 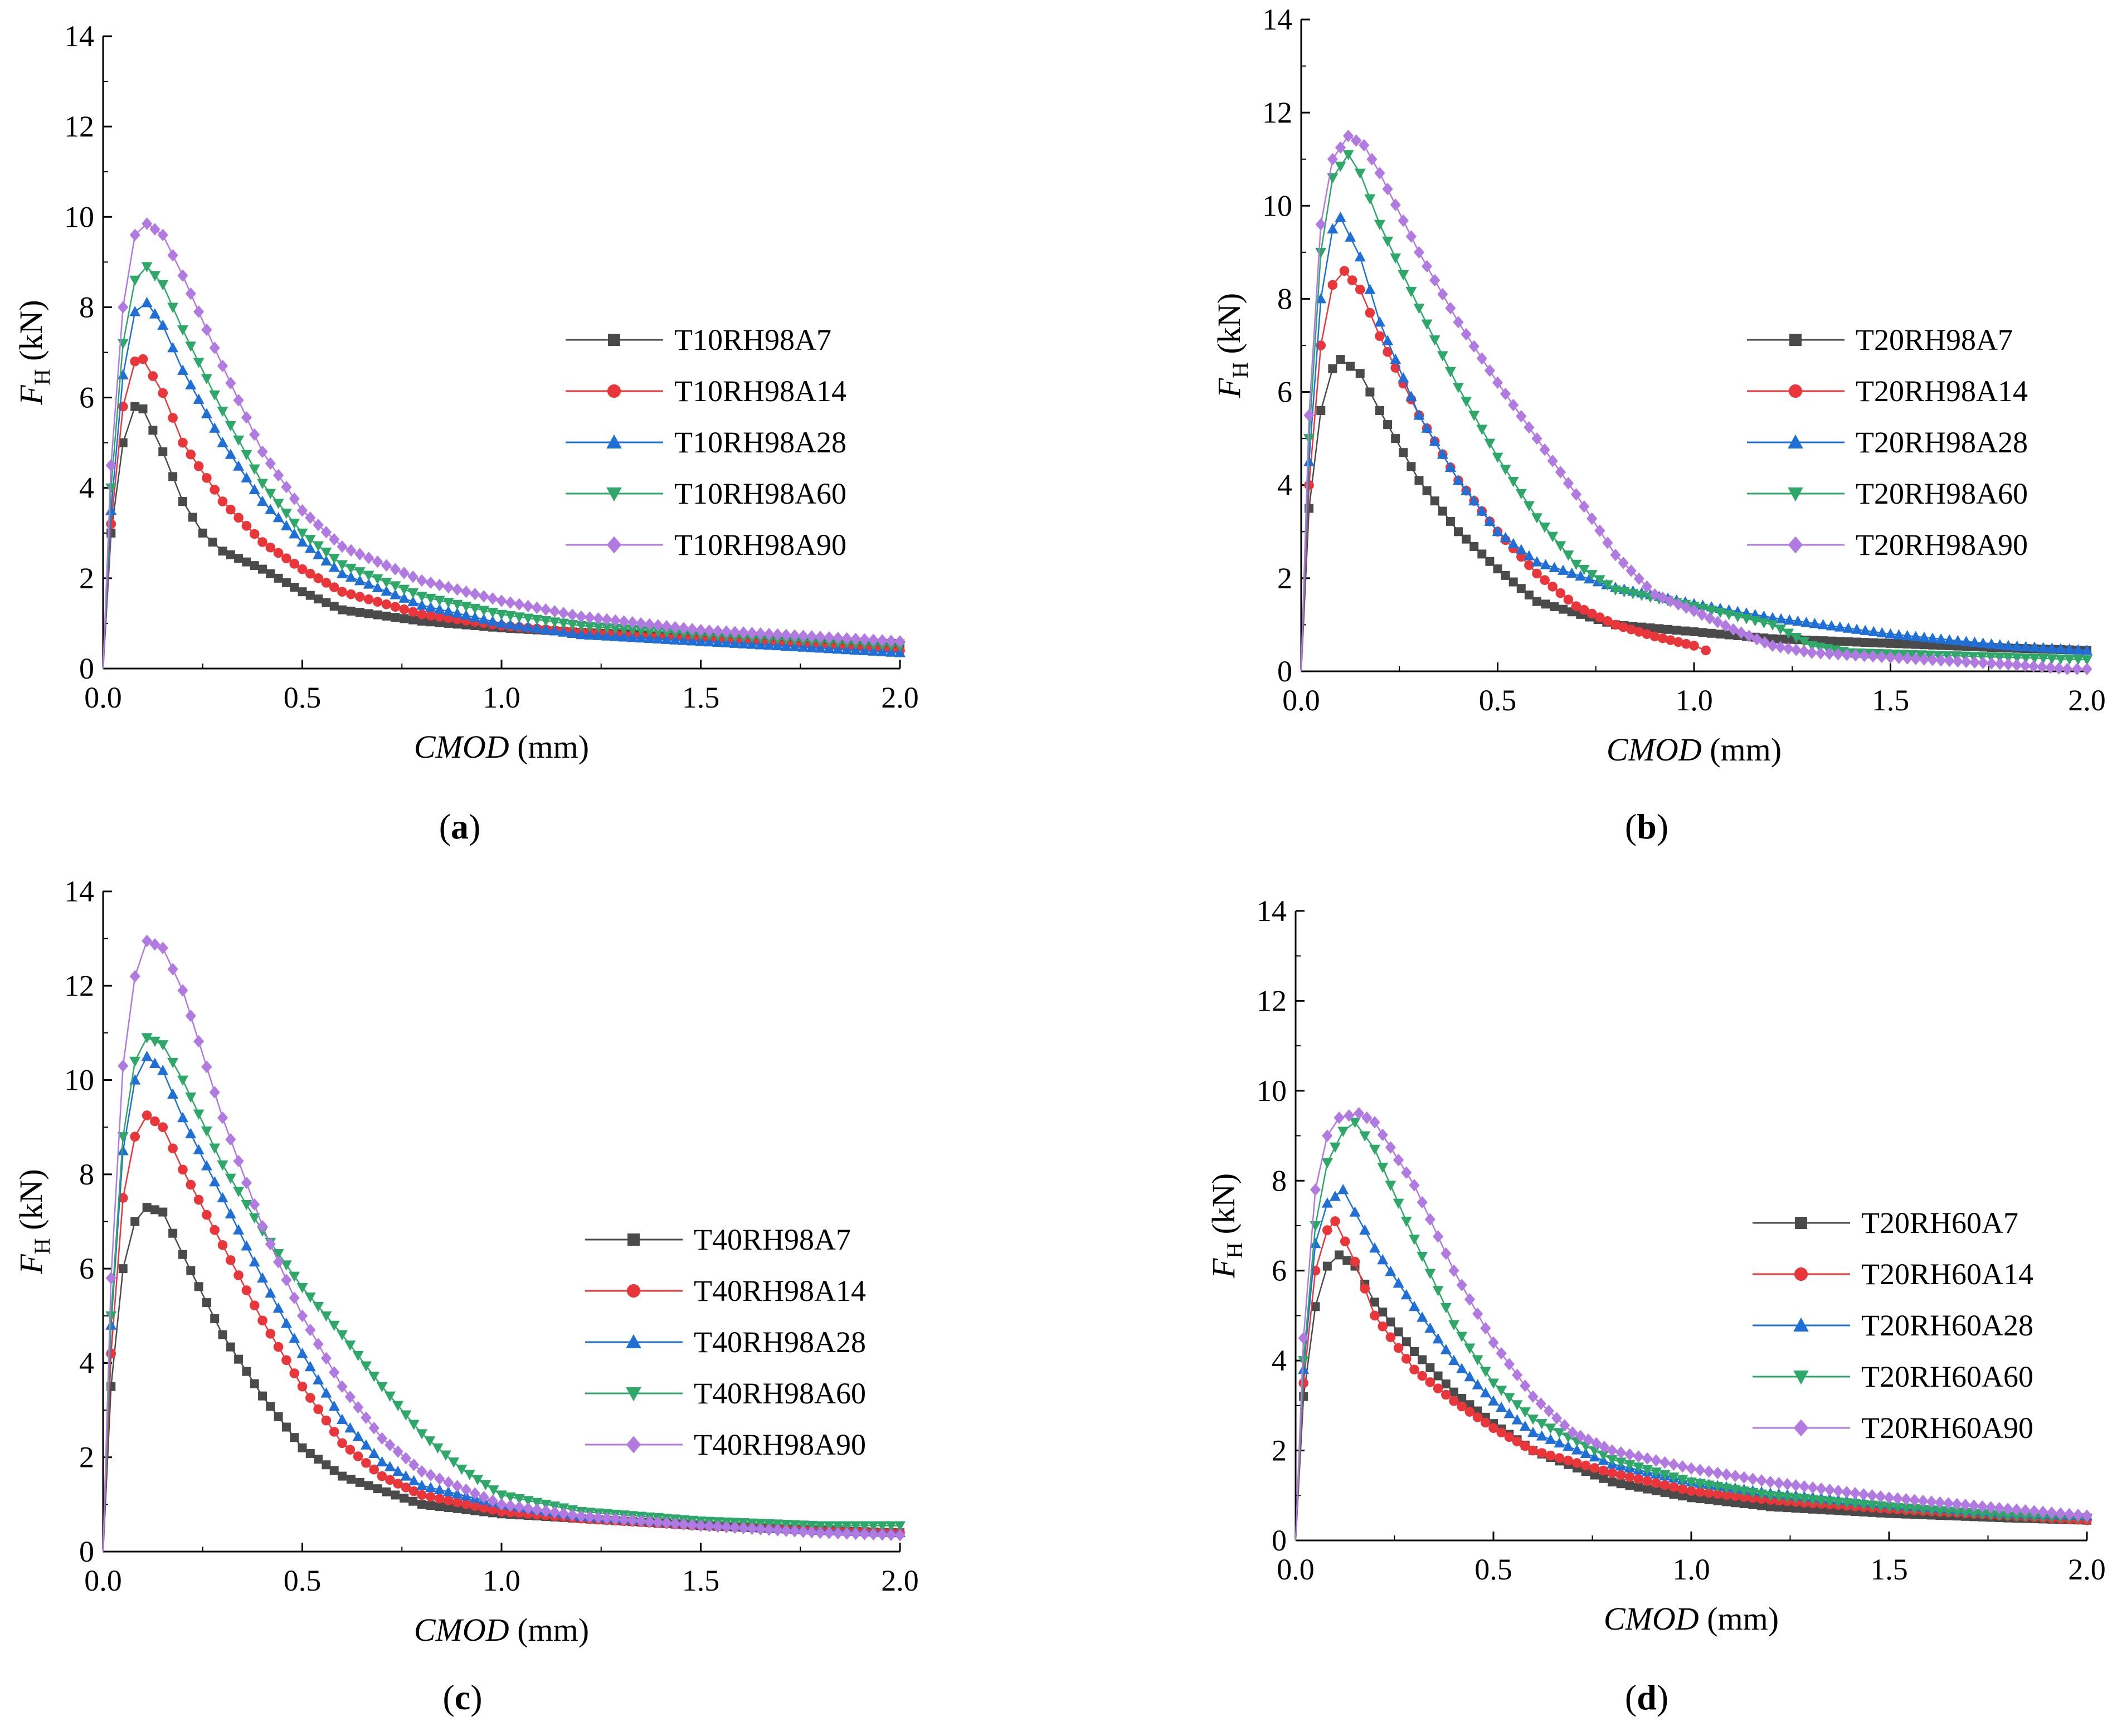 What do you see at coordinates (87, 1175) in the screenshot?
I see `y-tick-label: 8` at bounding box center [87, 1175].